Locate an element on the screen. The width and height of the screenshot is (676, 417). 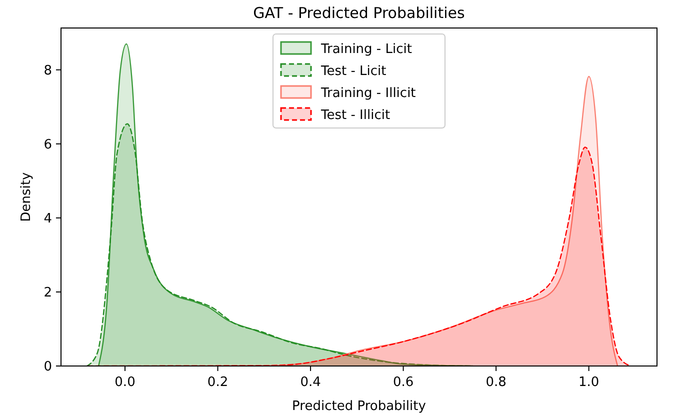
x-tick-label: 0.6 is located at coordinates (403, 382).